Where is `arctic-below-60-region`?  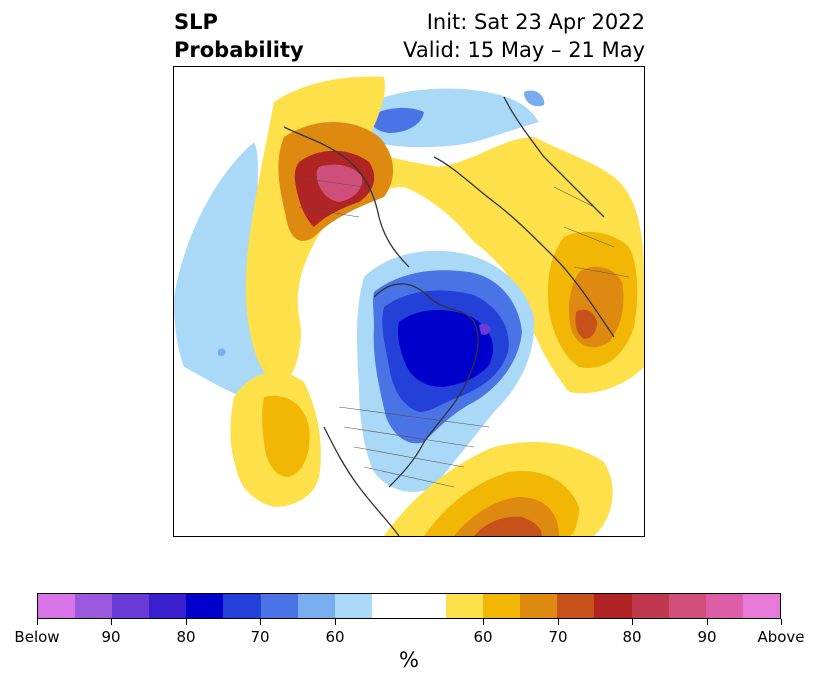
arctic-below-60-region is located at coordinates (449, 118).